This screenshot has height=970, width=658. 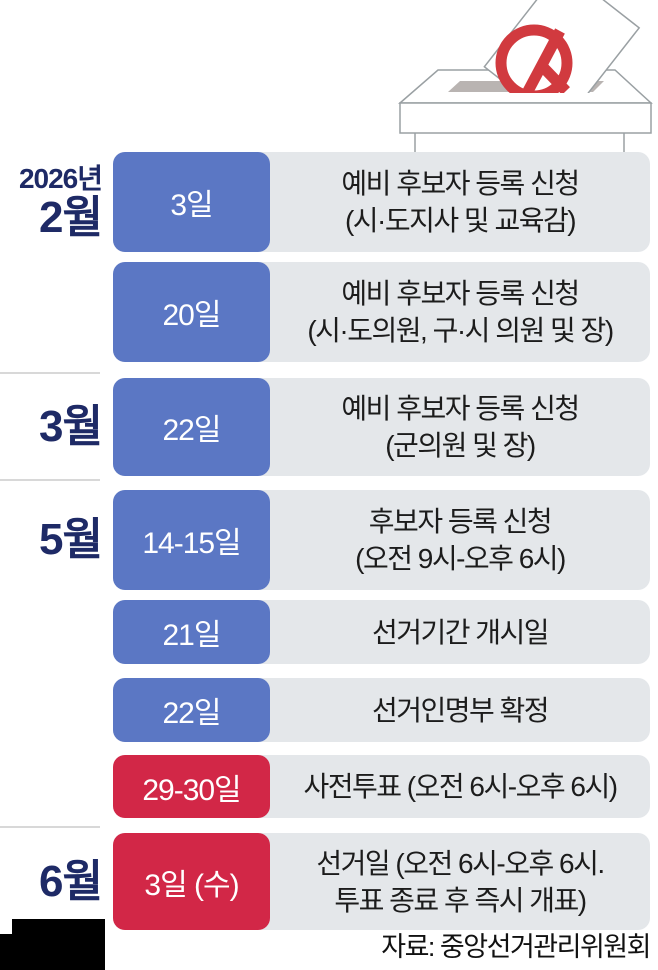 I want to click on timeline-row: 20일 예비 후보자 등록 신청 (시·도의원, 구·시 의원 및 장), so click(x=325, y=312).